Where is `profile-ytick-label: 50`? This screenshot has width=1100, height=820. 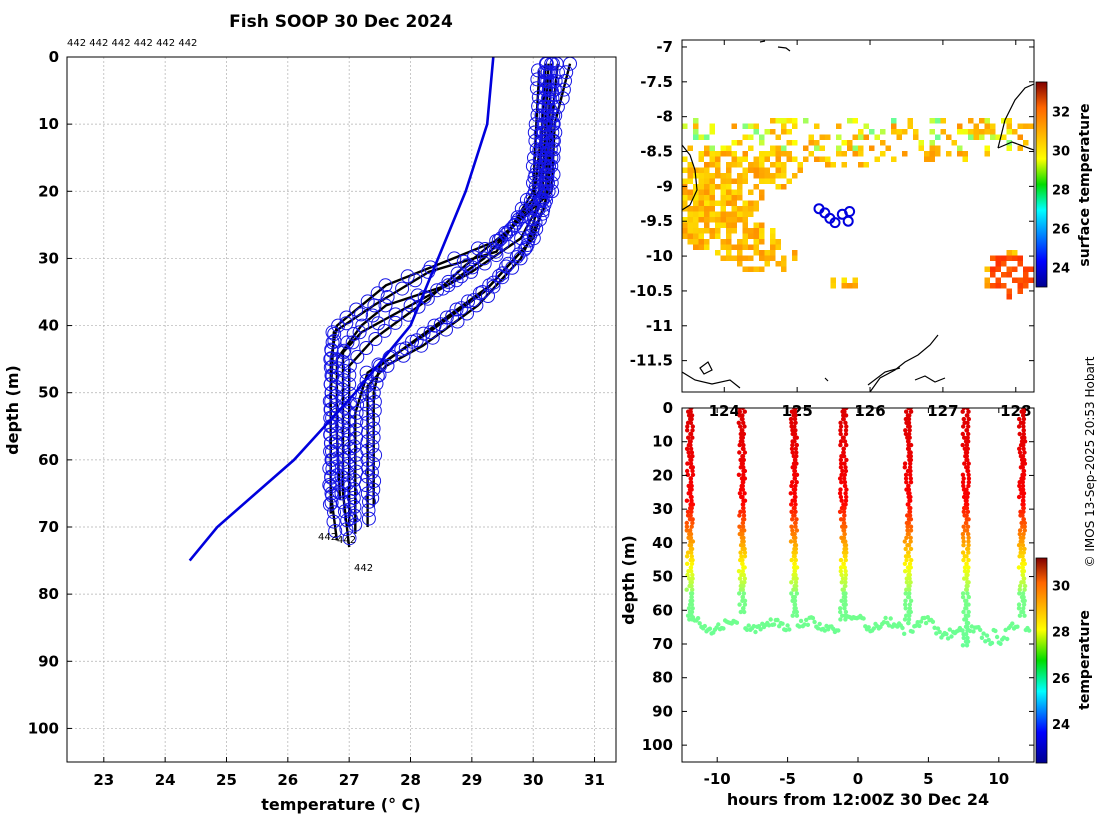 profile-ytick-label: 50 is located at coordinates (48, 393).